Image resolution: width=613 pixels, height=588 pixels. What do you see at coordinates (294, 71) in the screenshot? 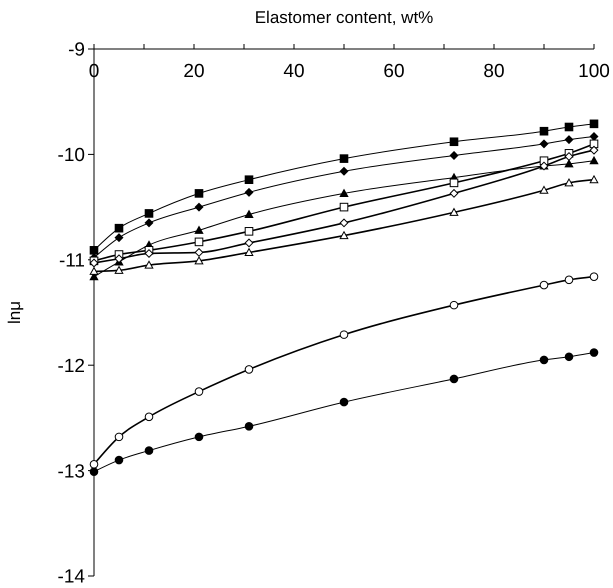
I see `x-tick-label: 40` at bounding box center [294, 71].